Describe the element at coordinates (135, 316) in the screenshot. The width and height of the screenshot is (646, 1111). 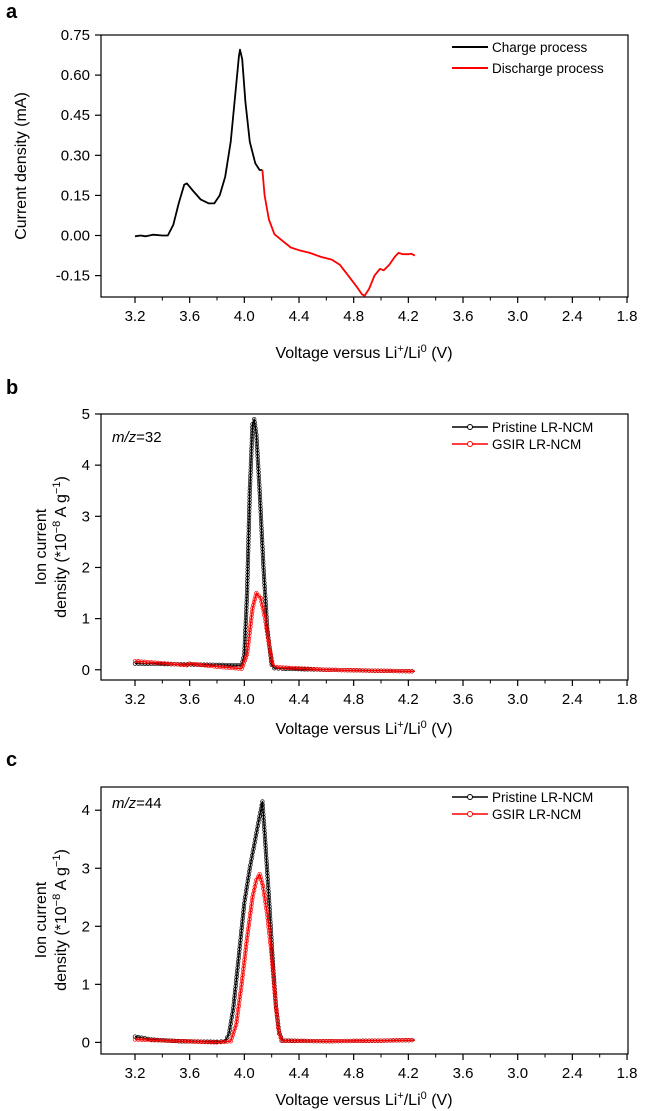
I see `x-tick-label: 3.2` at that location.